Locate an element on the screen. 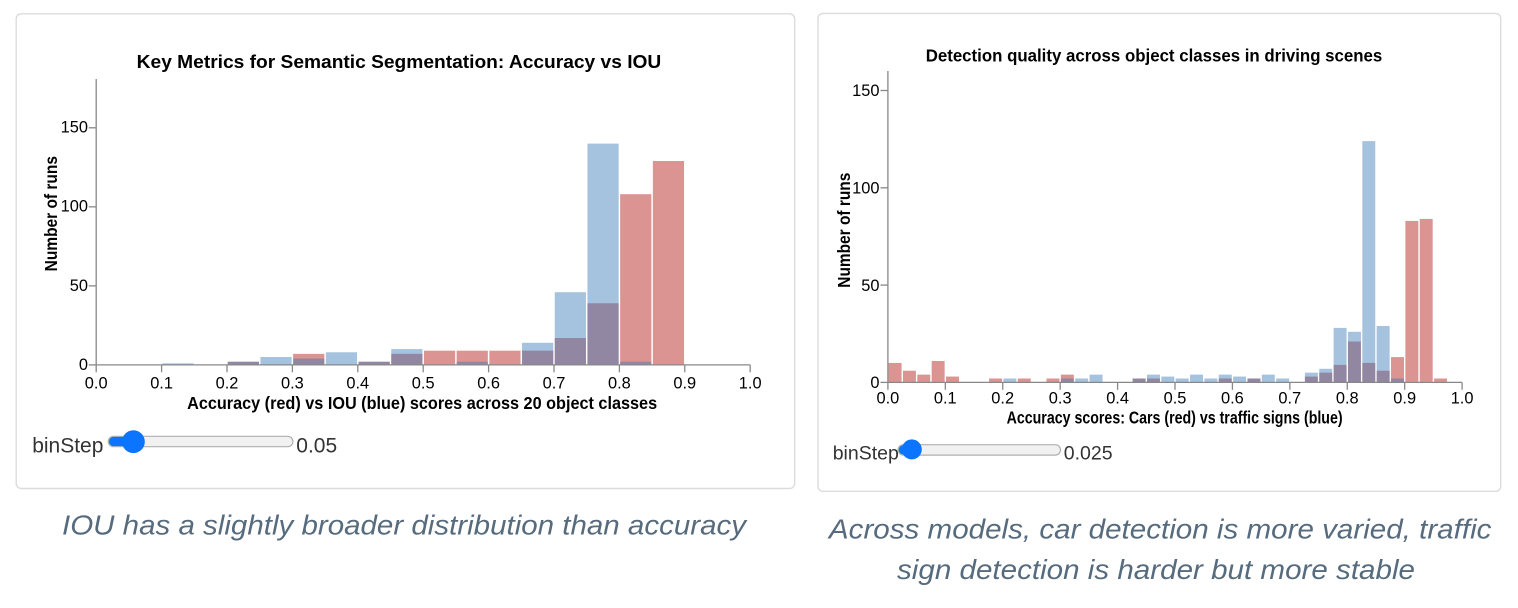 Image resolution: width=1518 pixels, height=608 pixels. svg-text: 0.05 is located at coordinates (316, 446).